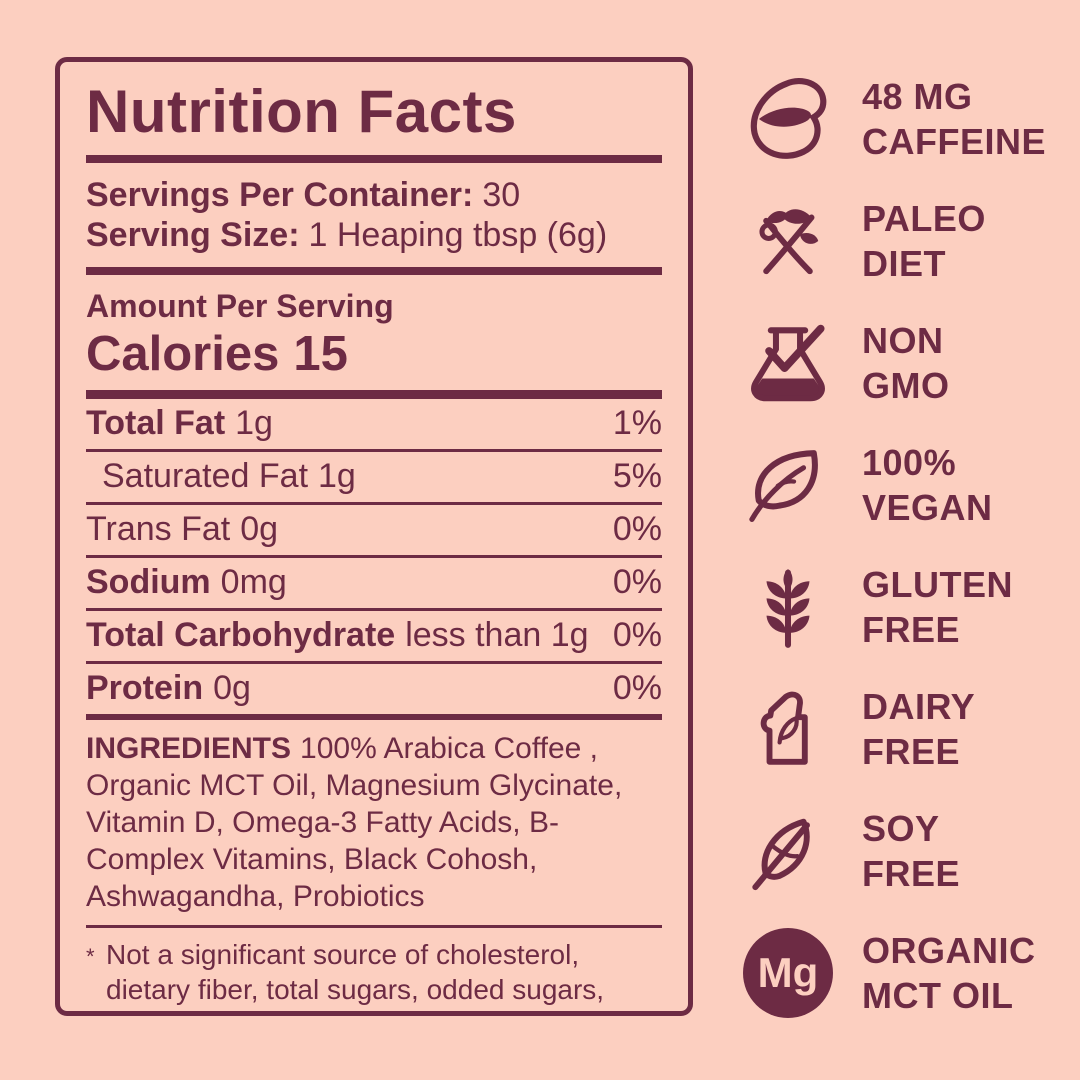 Image resolution: width=1080 pixels, height=1080 pixels. I want to click on daily-value: 1%, so click(637, 423).